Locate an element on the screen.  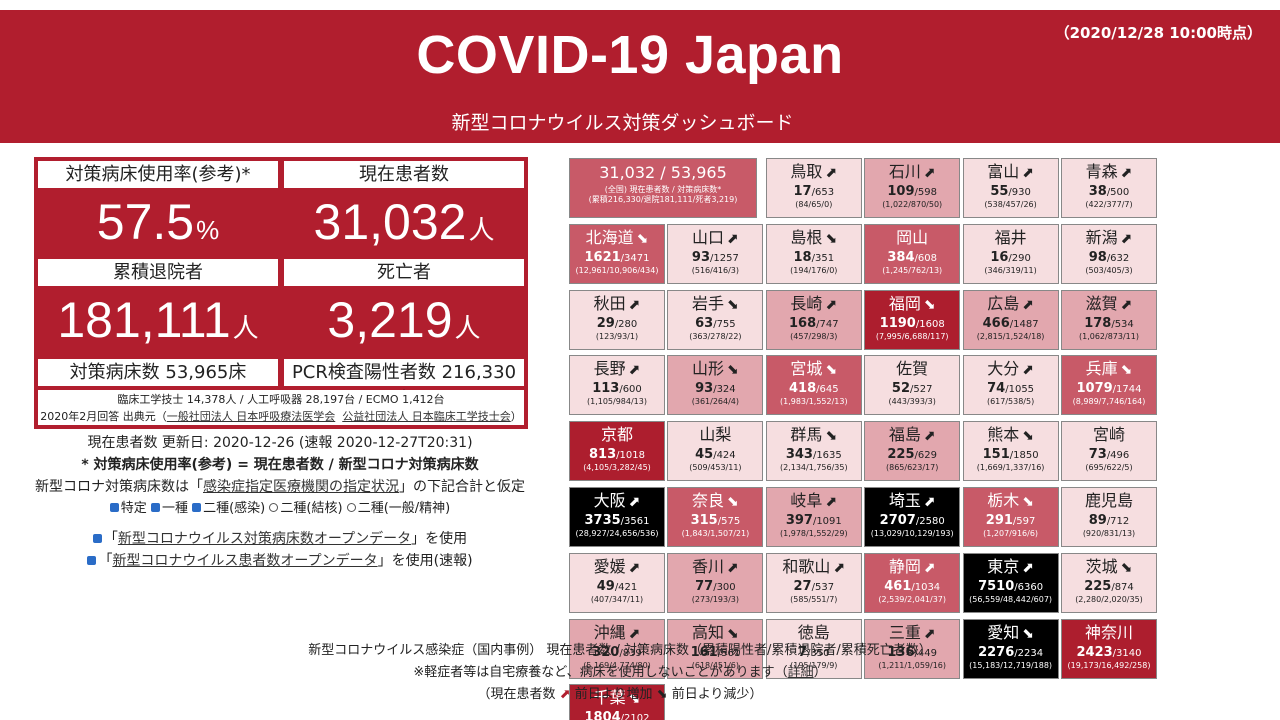
prefecture-tile: 兵庫 ⬊ 1079/1744 (8,989/7,746/164) is located at coordinates (1109, 385).